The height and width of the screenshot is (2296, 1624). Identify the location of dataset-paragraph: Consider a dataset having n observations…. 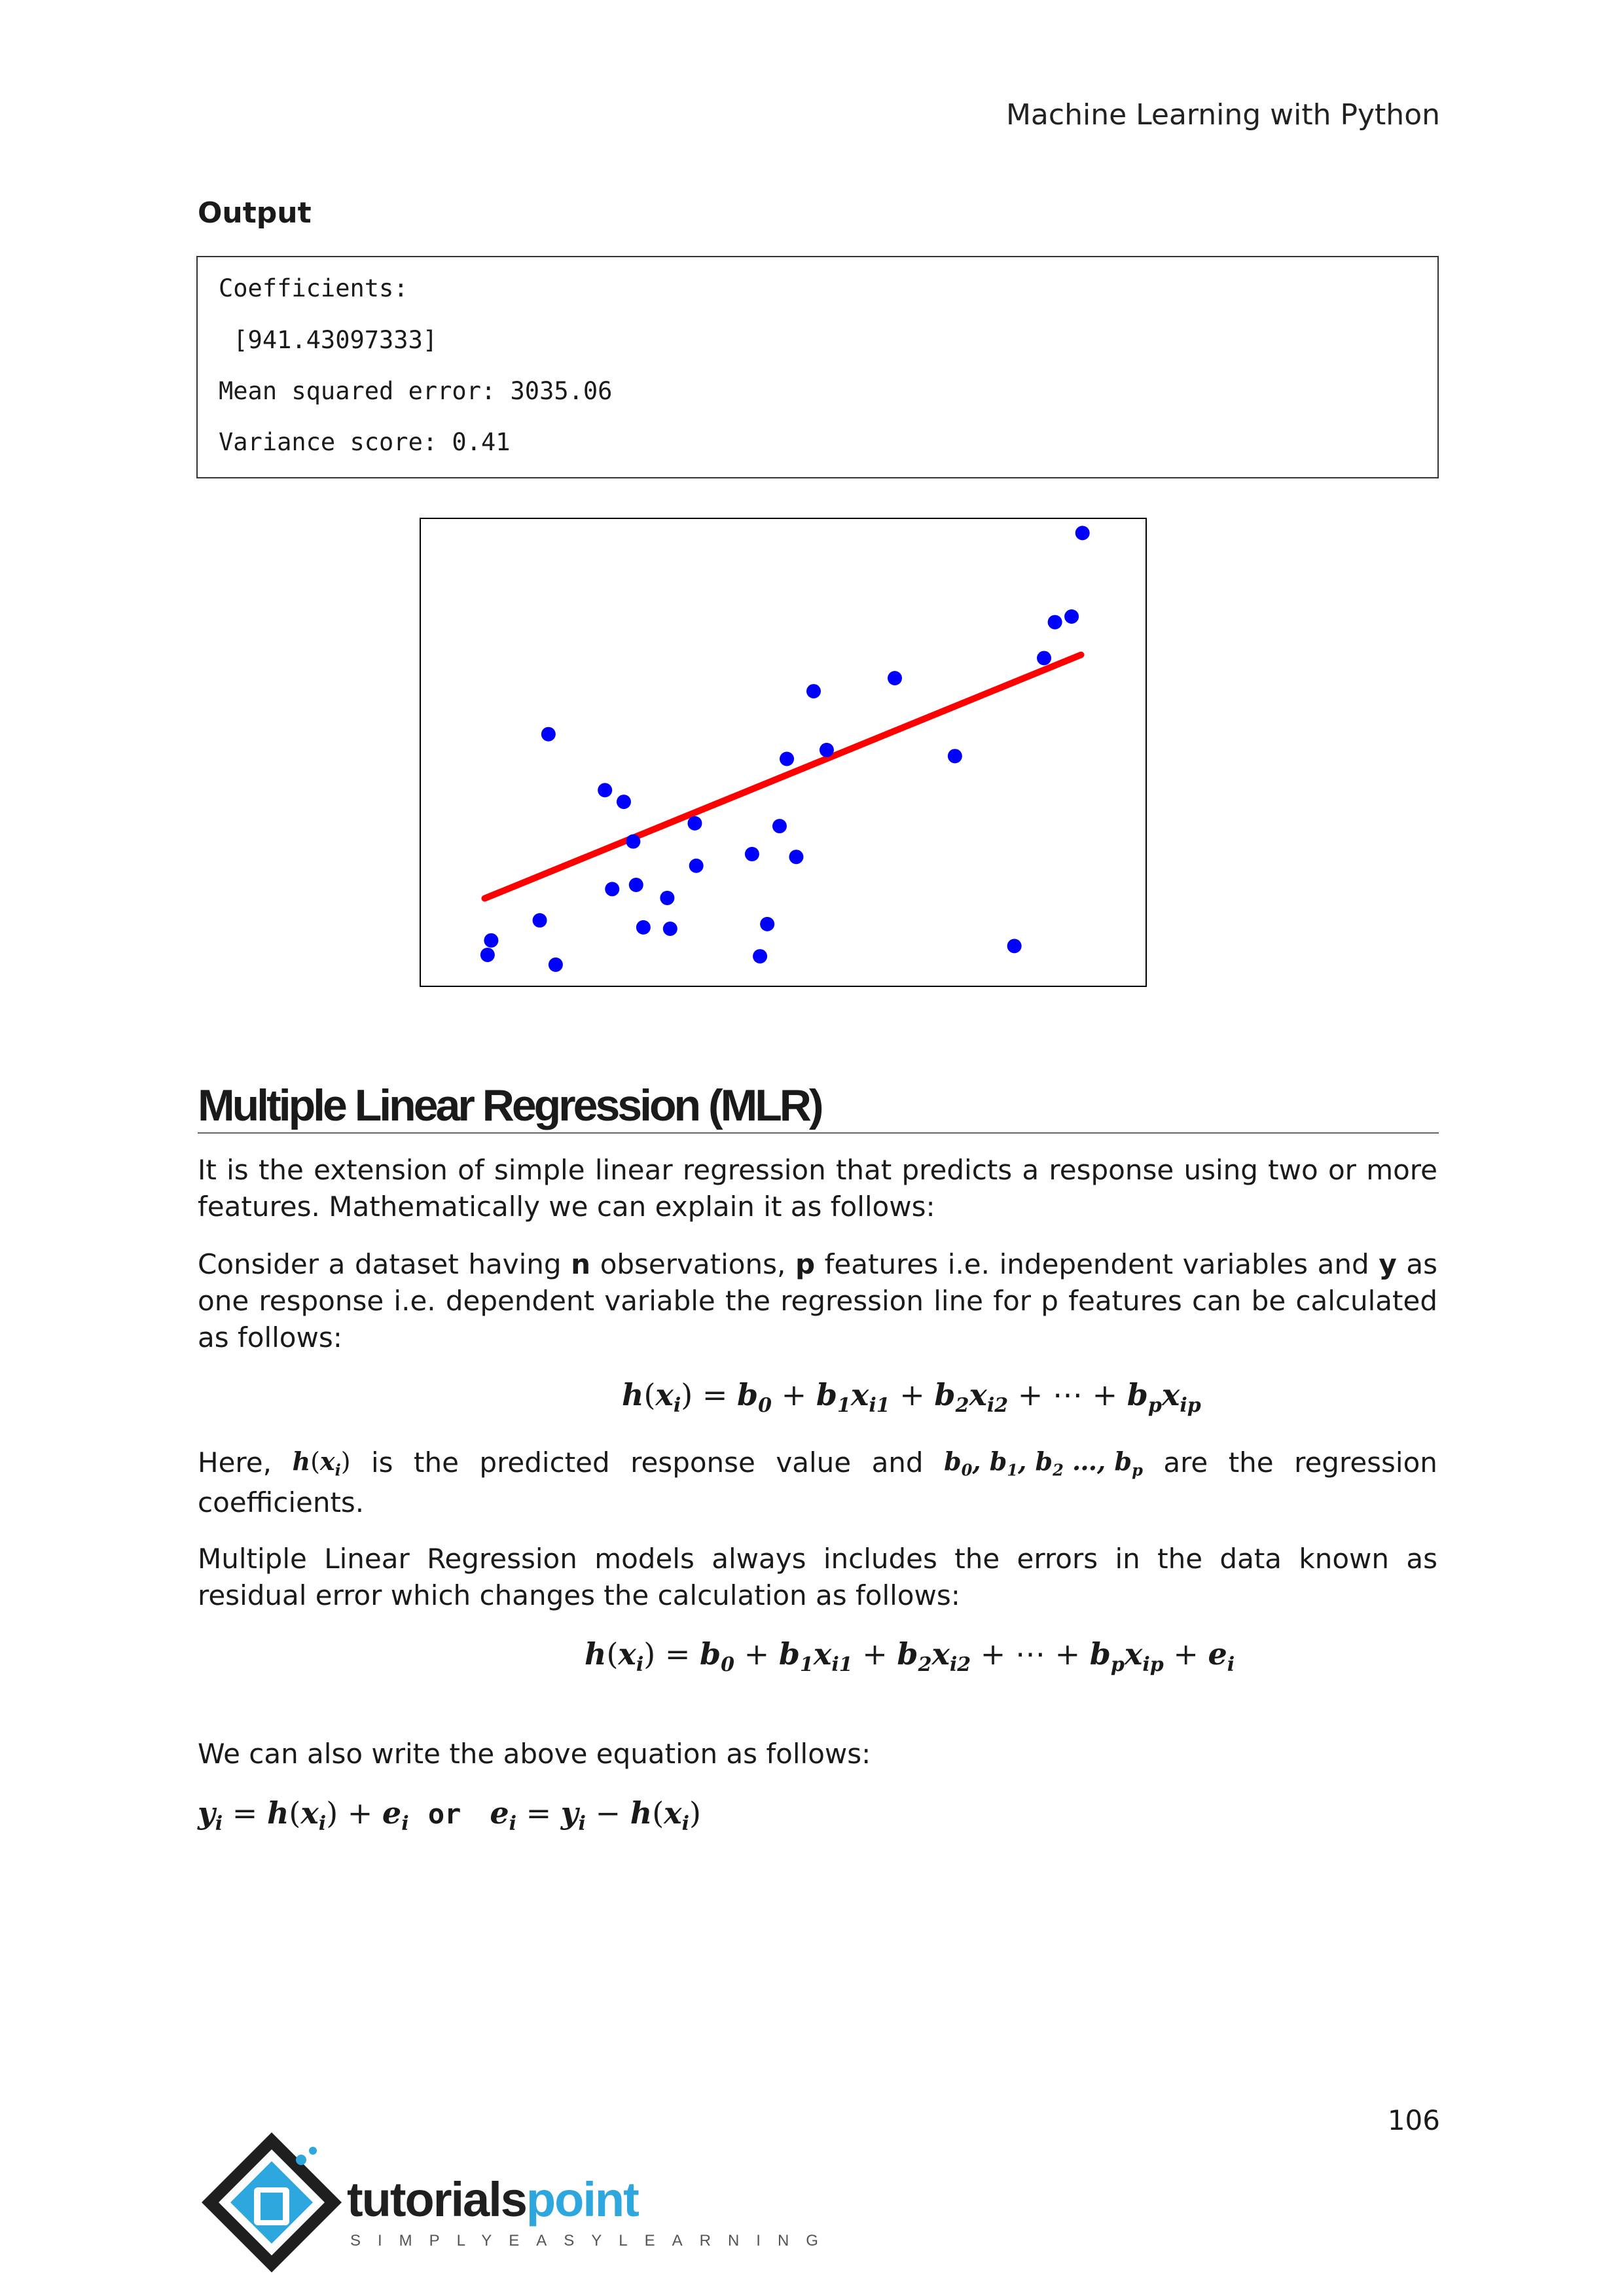
(817, 1301).